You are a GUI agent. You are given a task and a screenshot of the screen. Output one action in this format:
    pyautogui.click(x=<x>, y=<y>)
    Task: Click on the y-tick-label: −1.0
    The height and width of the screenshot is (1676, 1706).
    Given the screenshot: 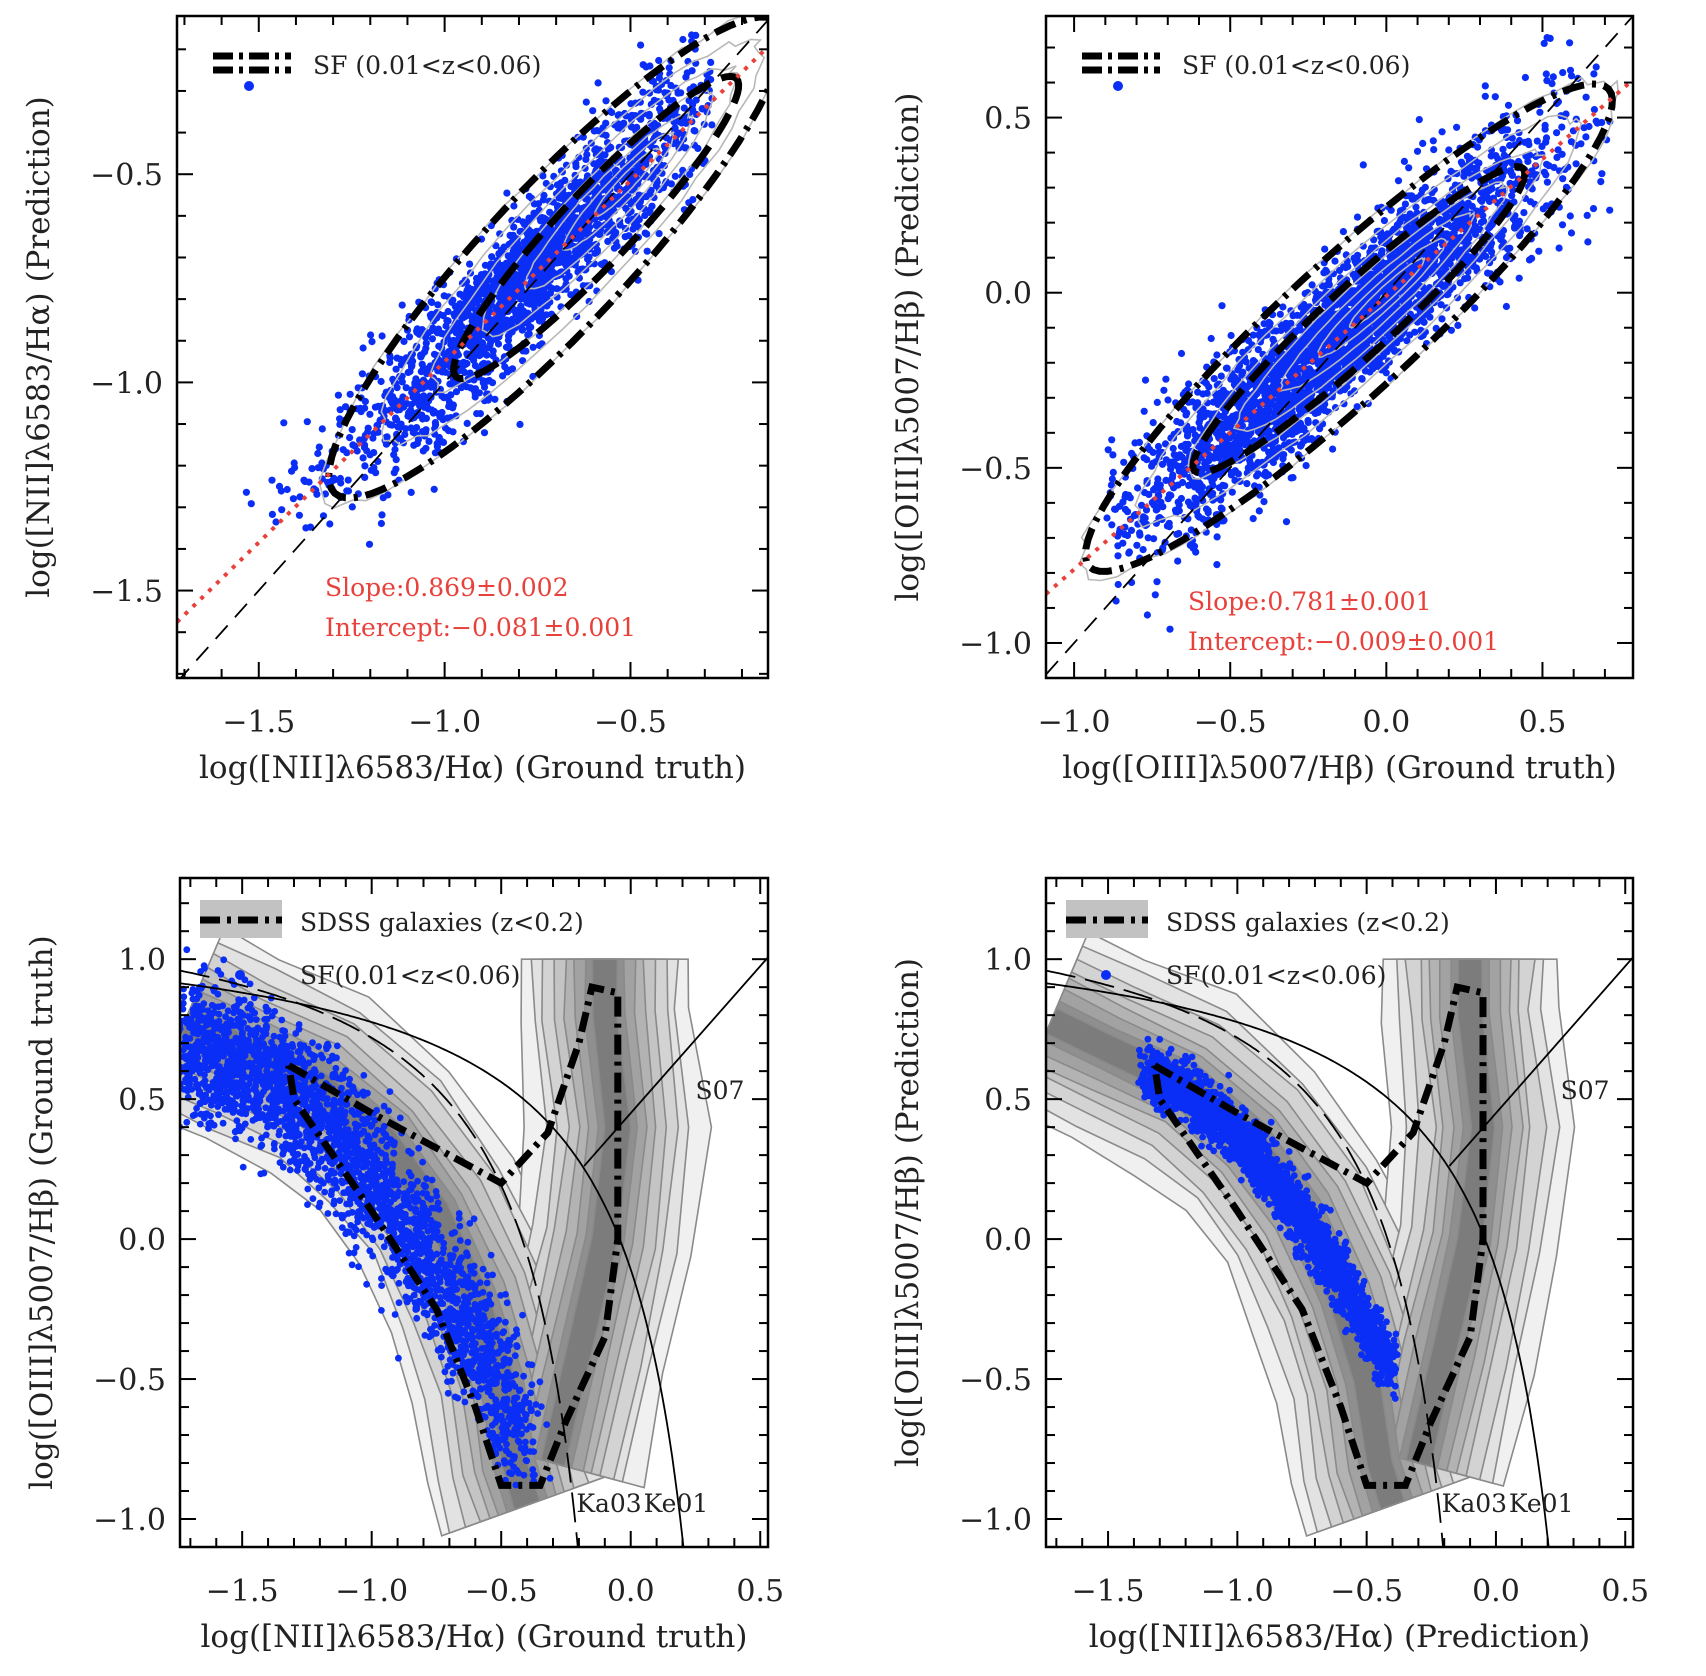 What is the action you would take?
    pyautogui.click(x=126, y=383)
    